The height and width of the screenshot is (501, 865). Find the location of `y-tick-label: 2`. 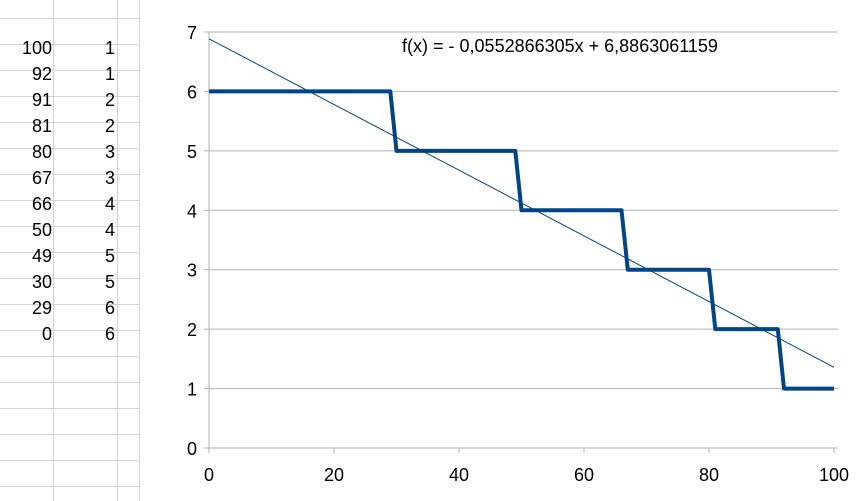

y-tick-label: 2 is located at coordinates (192, 330).